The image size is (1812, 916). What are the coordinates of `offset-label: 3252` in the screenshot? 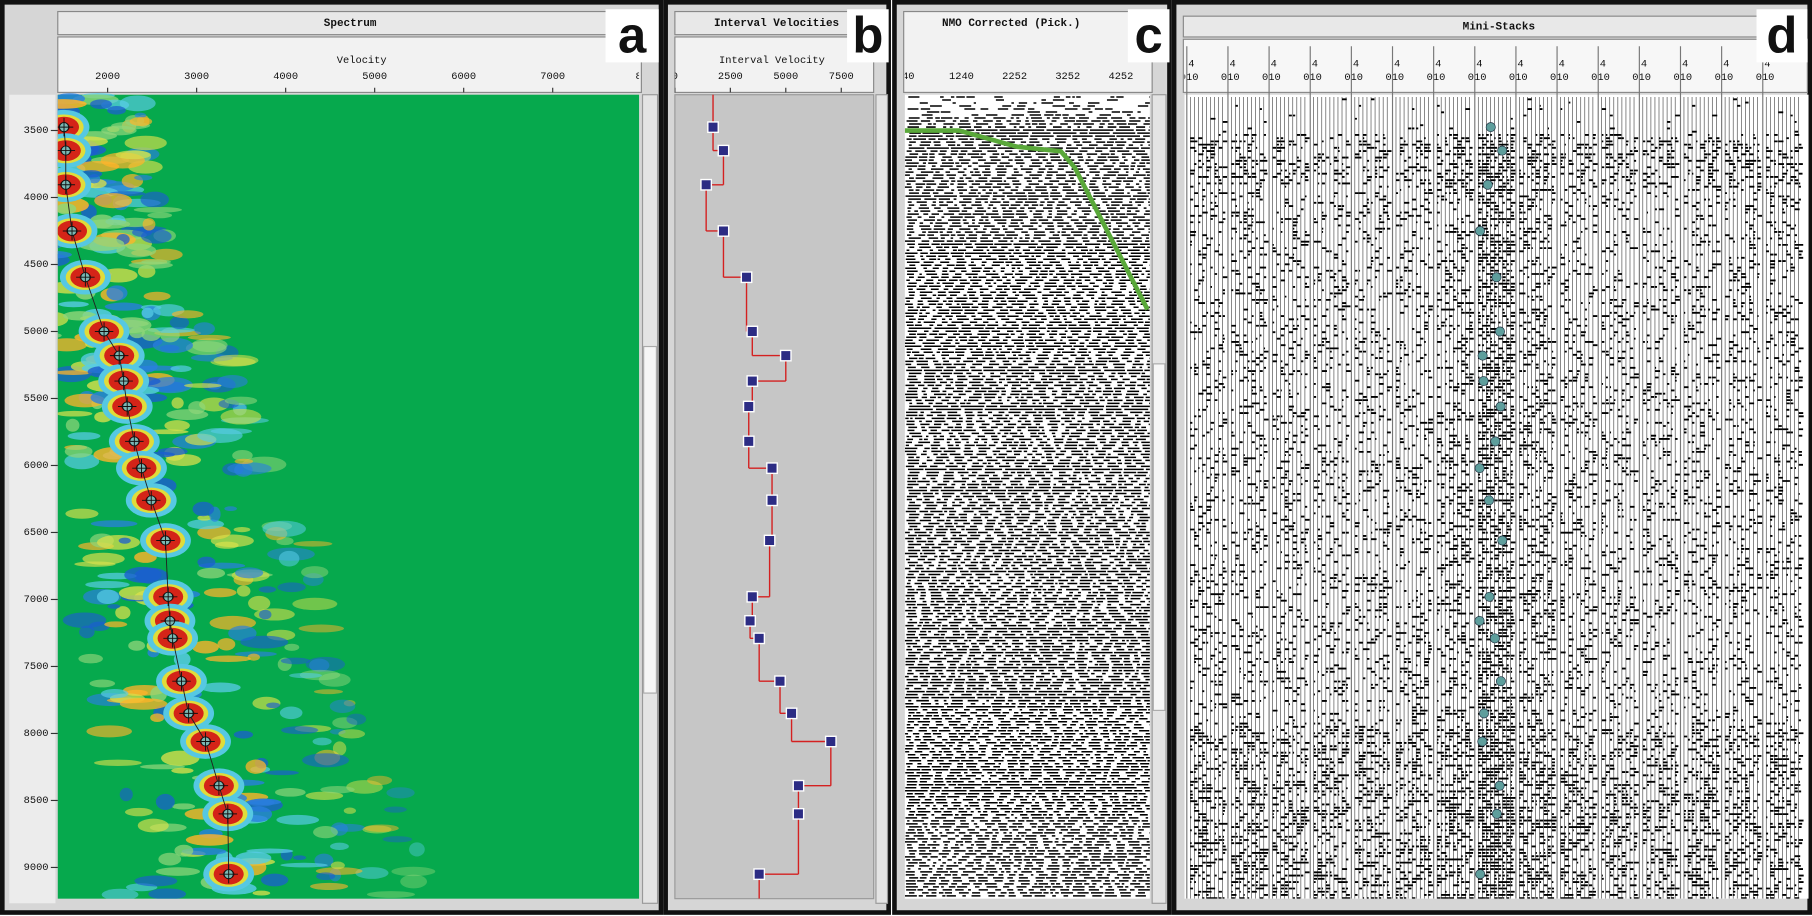 It's located at (1067, 77).